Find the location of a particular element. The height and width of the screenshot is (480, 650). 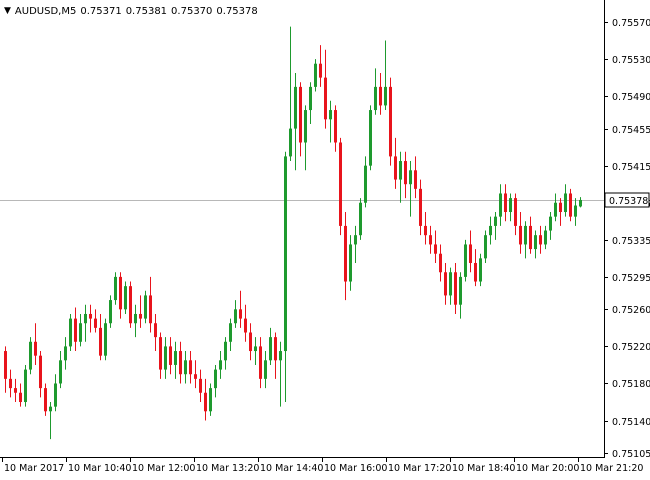

price-tick-label: 0.75140 is located at coordinates (631, 422).